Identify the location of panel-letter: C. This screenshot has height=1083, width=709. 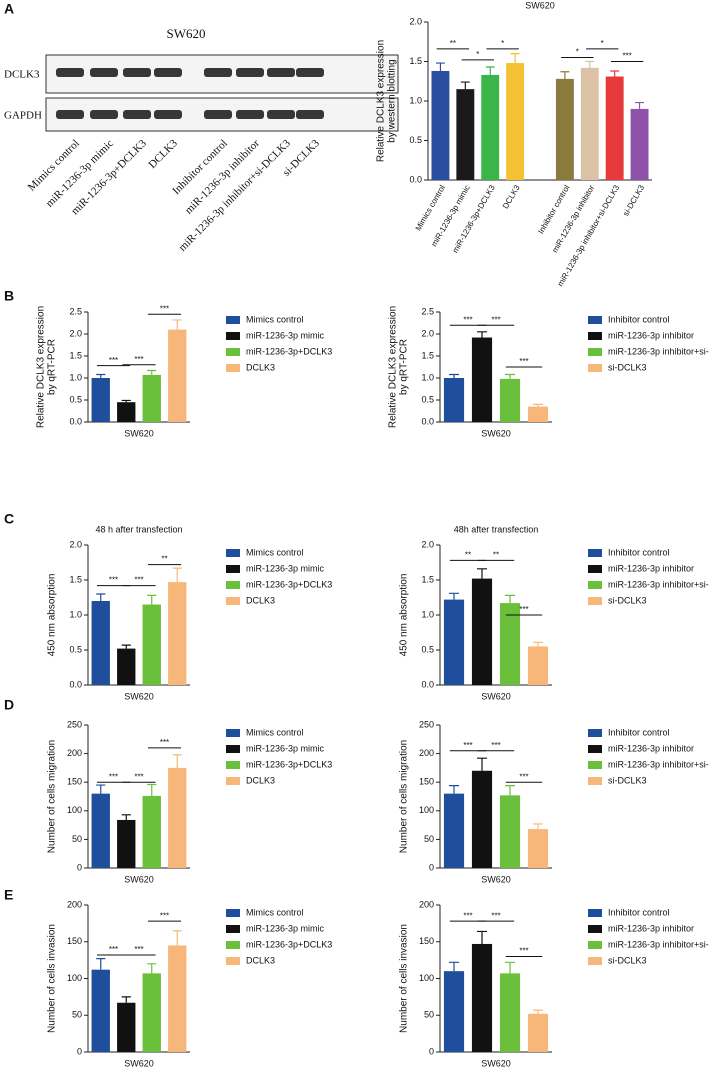
(9, 519).